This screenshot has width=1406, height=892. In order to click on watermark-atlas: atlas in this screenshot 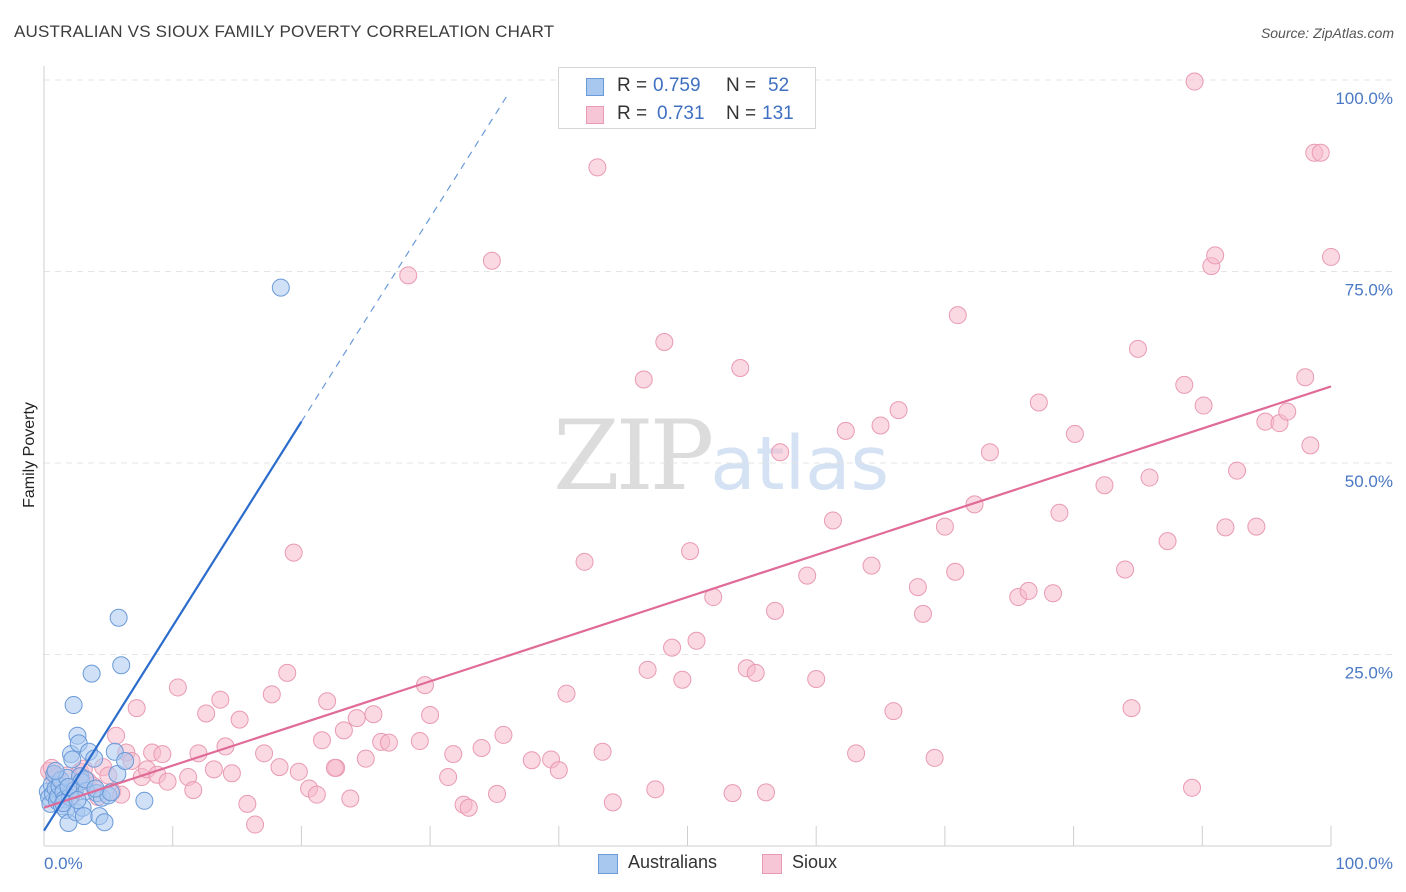, I will do `click(800, 464)`.